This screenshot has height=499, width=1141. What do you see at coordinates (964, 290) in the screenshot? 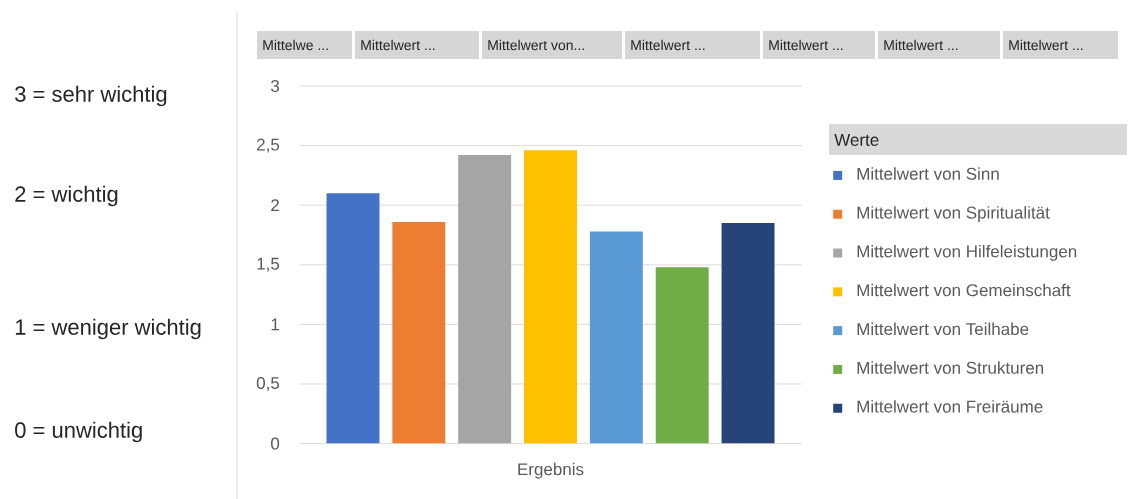
I see `legend-label: Mittelwert von Gemeinschaft` at bounding box center [964, 290].